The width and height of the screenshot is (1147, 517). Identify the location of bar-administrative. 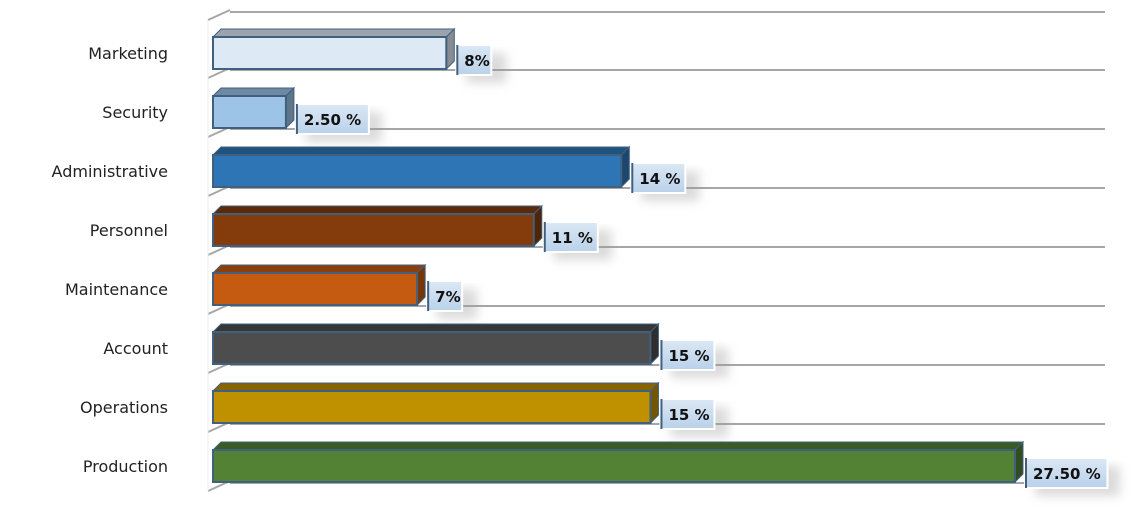
(417, 171).